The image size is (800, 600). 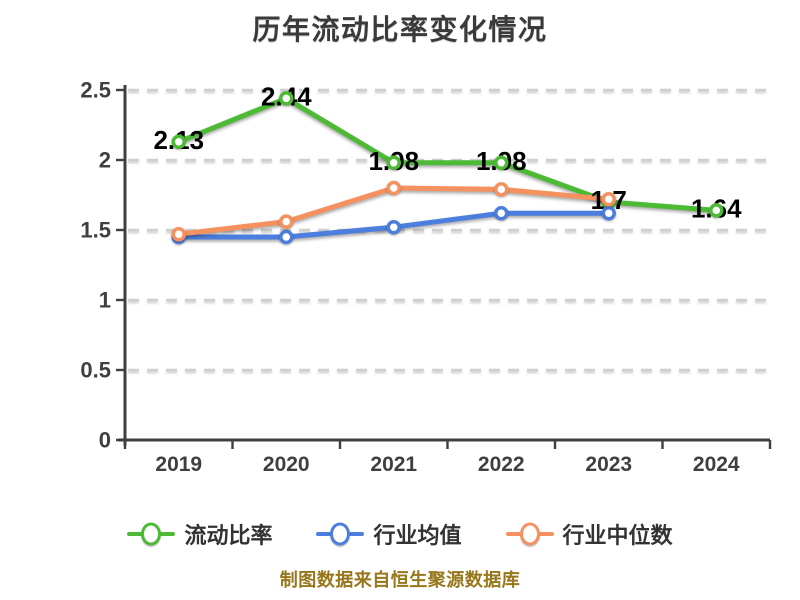 What do you see at coordinates (400, 29) in the screenshot?
I see `chart-title: 历年流动比率变化情况` at bounding box center [400, 29].